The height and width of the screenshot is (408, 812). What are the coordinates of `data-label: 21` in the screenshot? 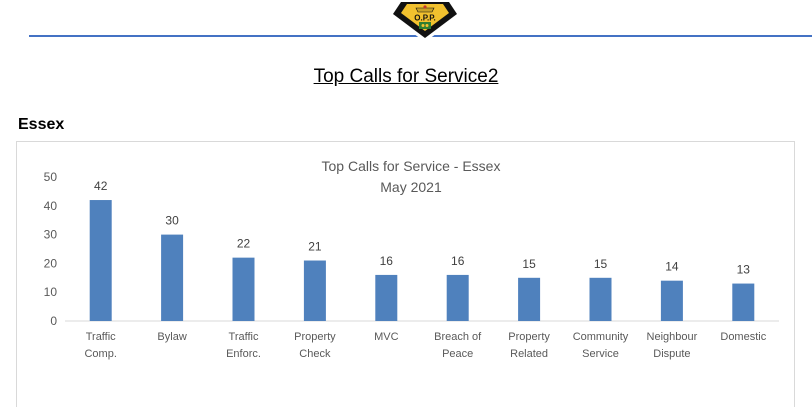 It's located at (315, 247).